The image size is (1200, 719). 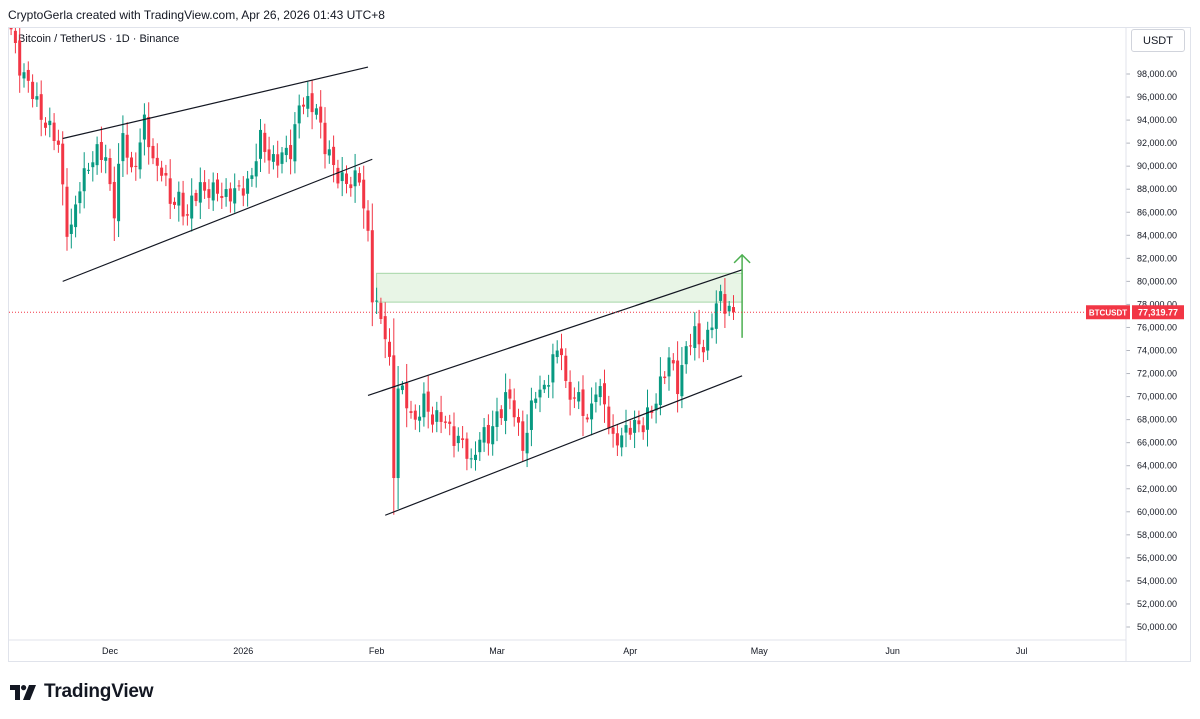 What do you see at coordinates (1158, 40) in the screenshot?
I see `currency-selector-button: USDT` at bounding box center [1158, 40].